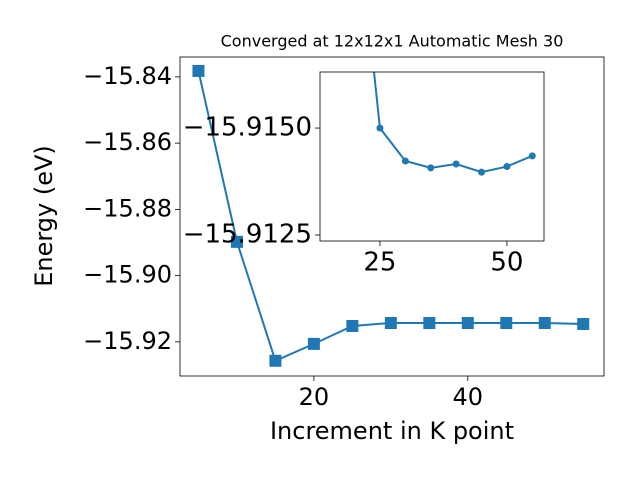 Image resolution: width=640 pixels, height=480 pixels. I want to click on x-axis-label: Increment in K point, so click(392, 431).